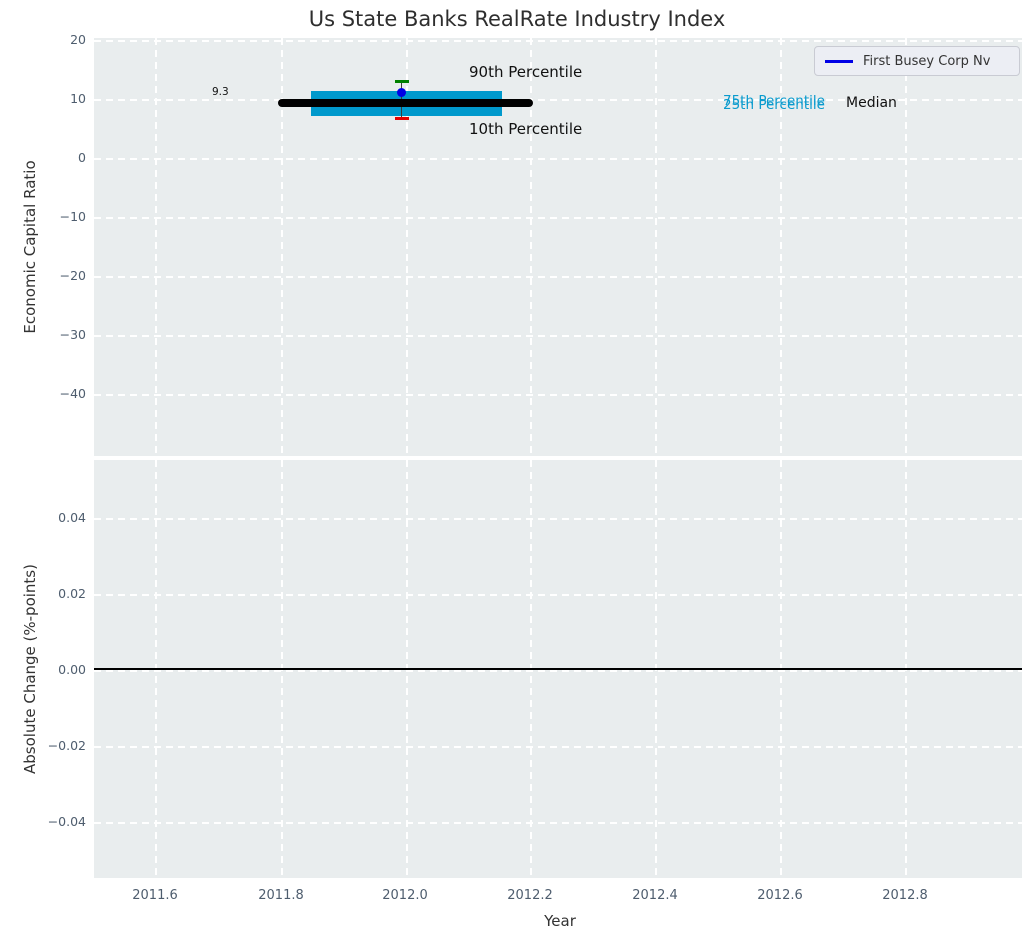 This screenshot has height=942, width=1034. Describe the element at coordinates (72, 275) in the screenshot. I see `y-tick-label: −20` at that location.